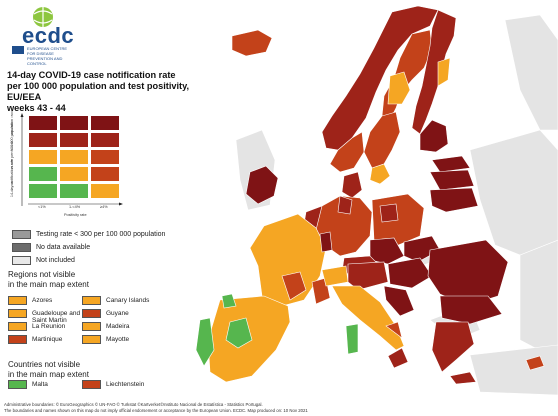  I want to click on matrix-y-tick: 75-<200, so click(12, 146).